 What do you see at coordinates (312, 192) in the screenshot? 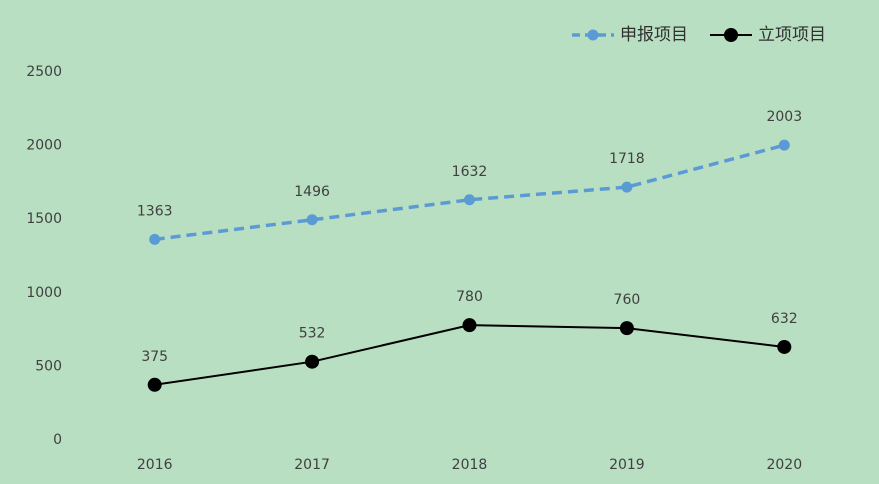
I see `data-label: 1496` at bounding box center [312, 192].